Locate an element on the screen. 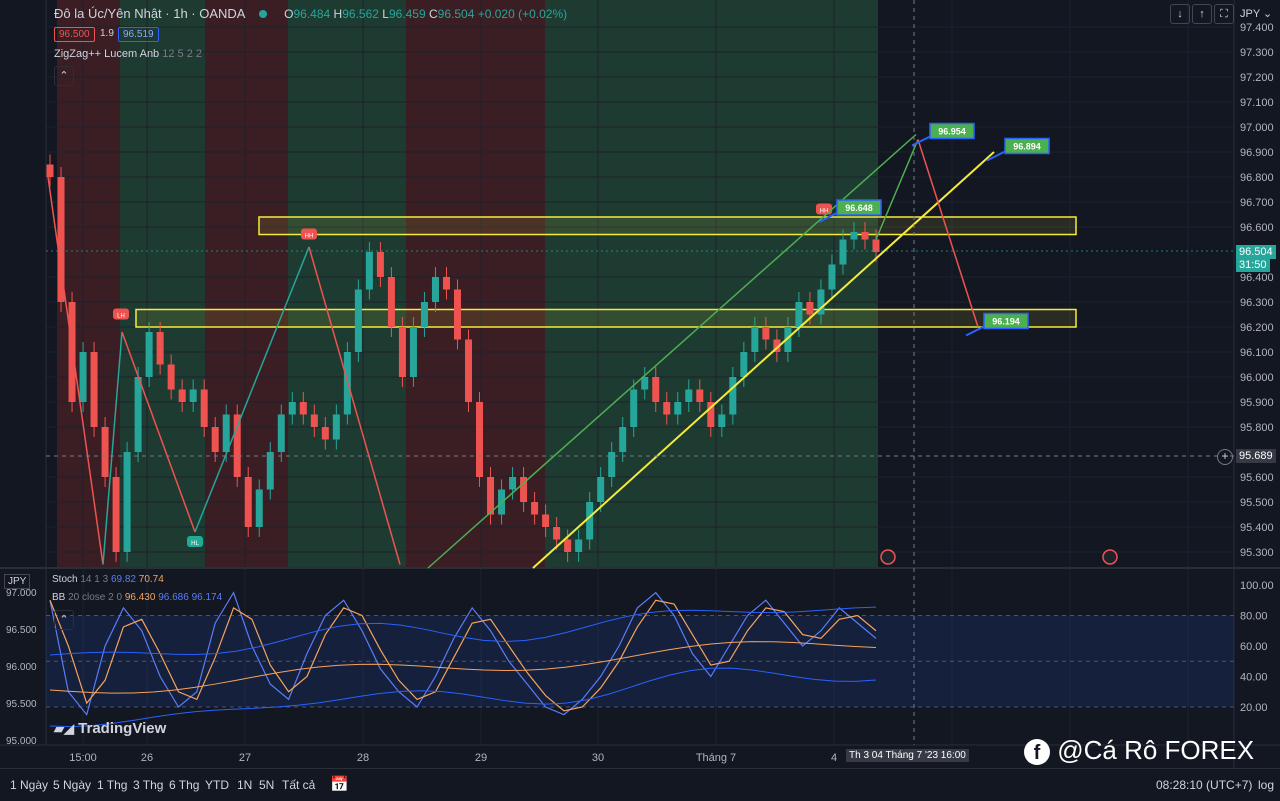 The width and height of the screenshot is (1280, 801). price-tick-label: 96.000 is located at coordinates (1257, 378).